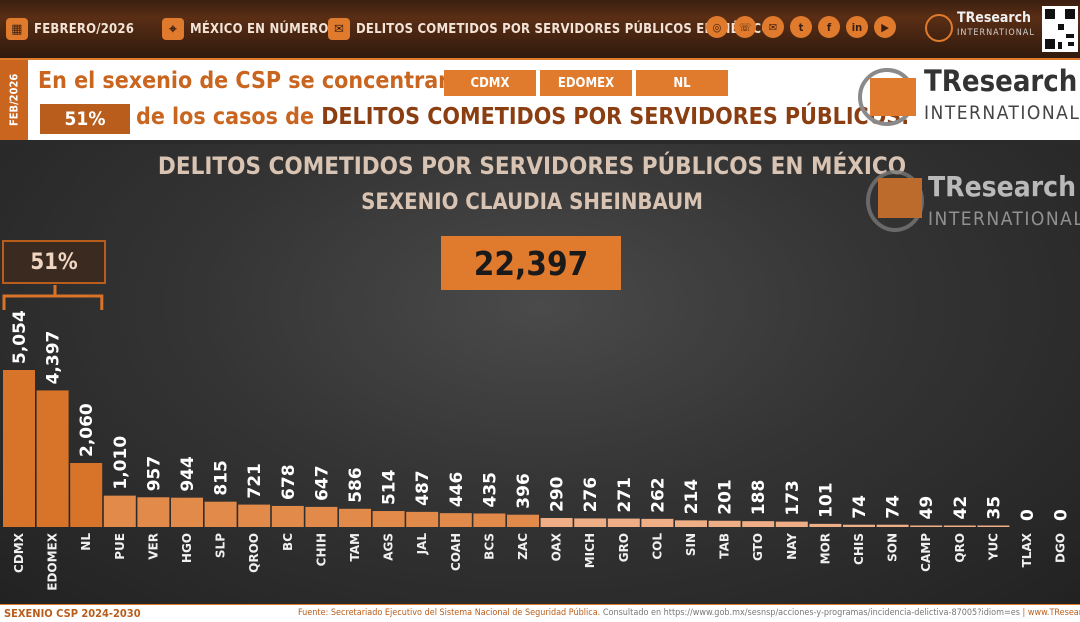  I want to click on bar-zac, so click(523, 520).